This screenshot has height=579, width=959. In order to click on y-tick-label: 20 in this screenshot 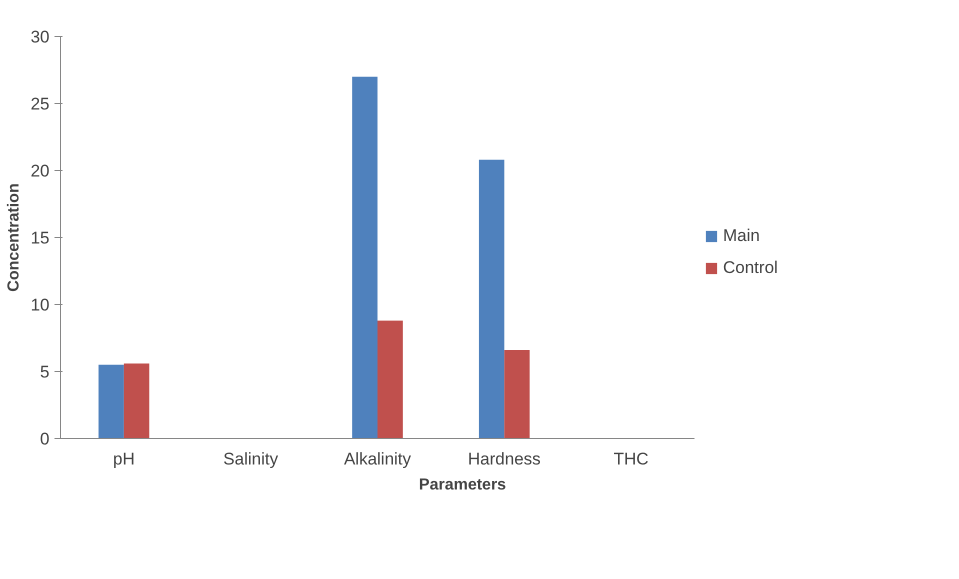, I will do `click(40, 171)`.